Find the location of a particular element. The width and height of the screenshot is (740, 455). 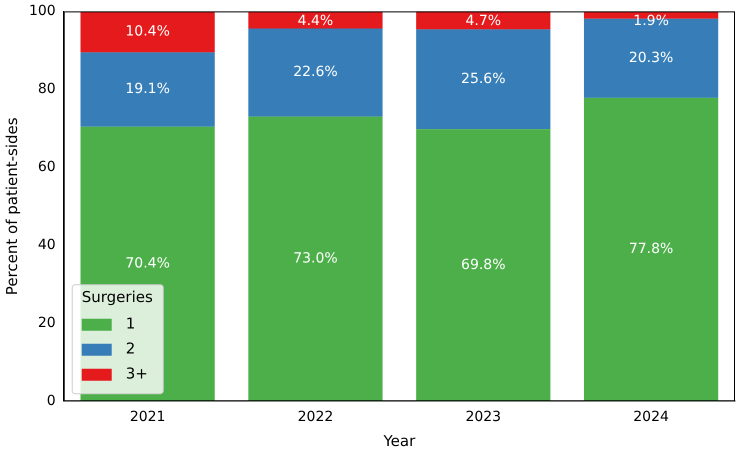

data-label: 73.0% is located at coordinates (315, 258).